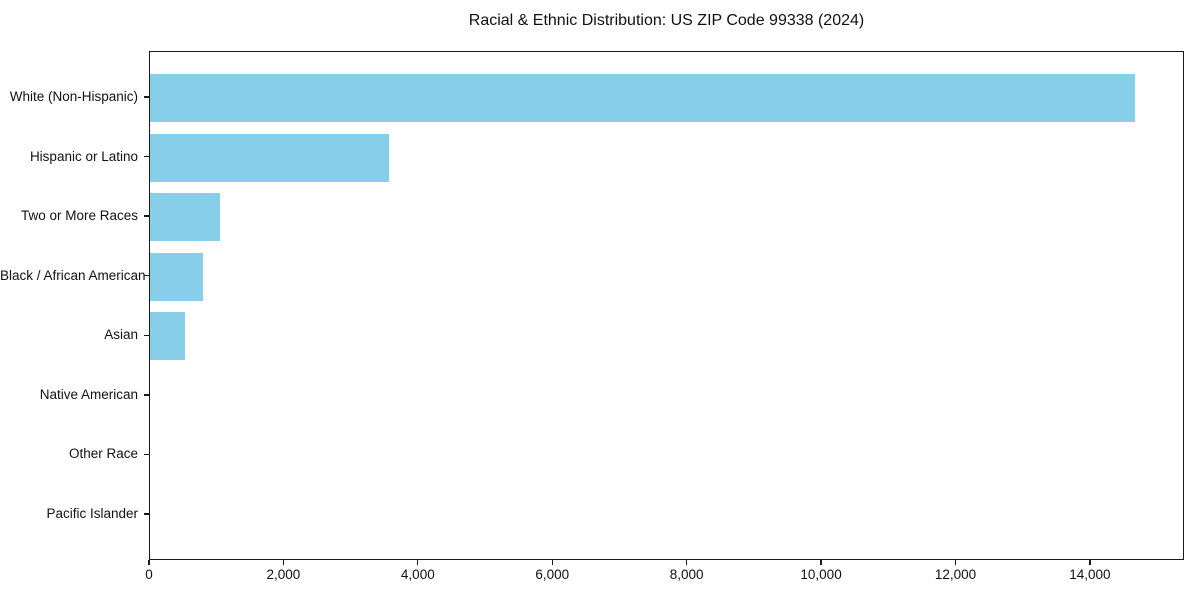 This screenshot has height=600, width=1200. What do you see at coordinates (83, 156) in the screenshot?
I see `y-axis-label-hispanic-or-latino: Hispanic or Latino` at bounding box center [83, 156].